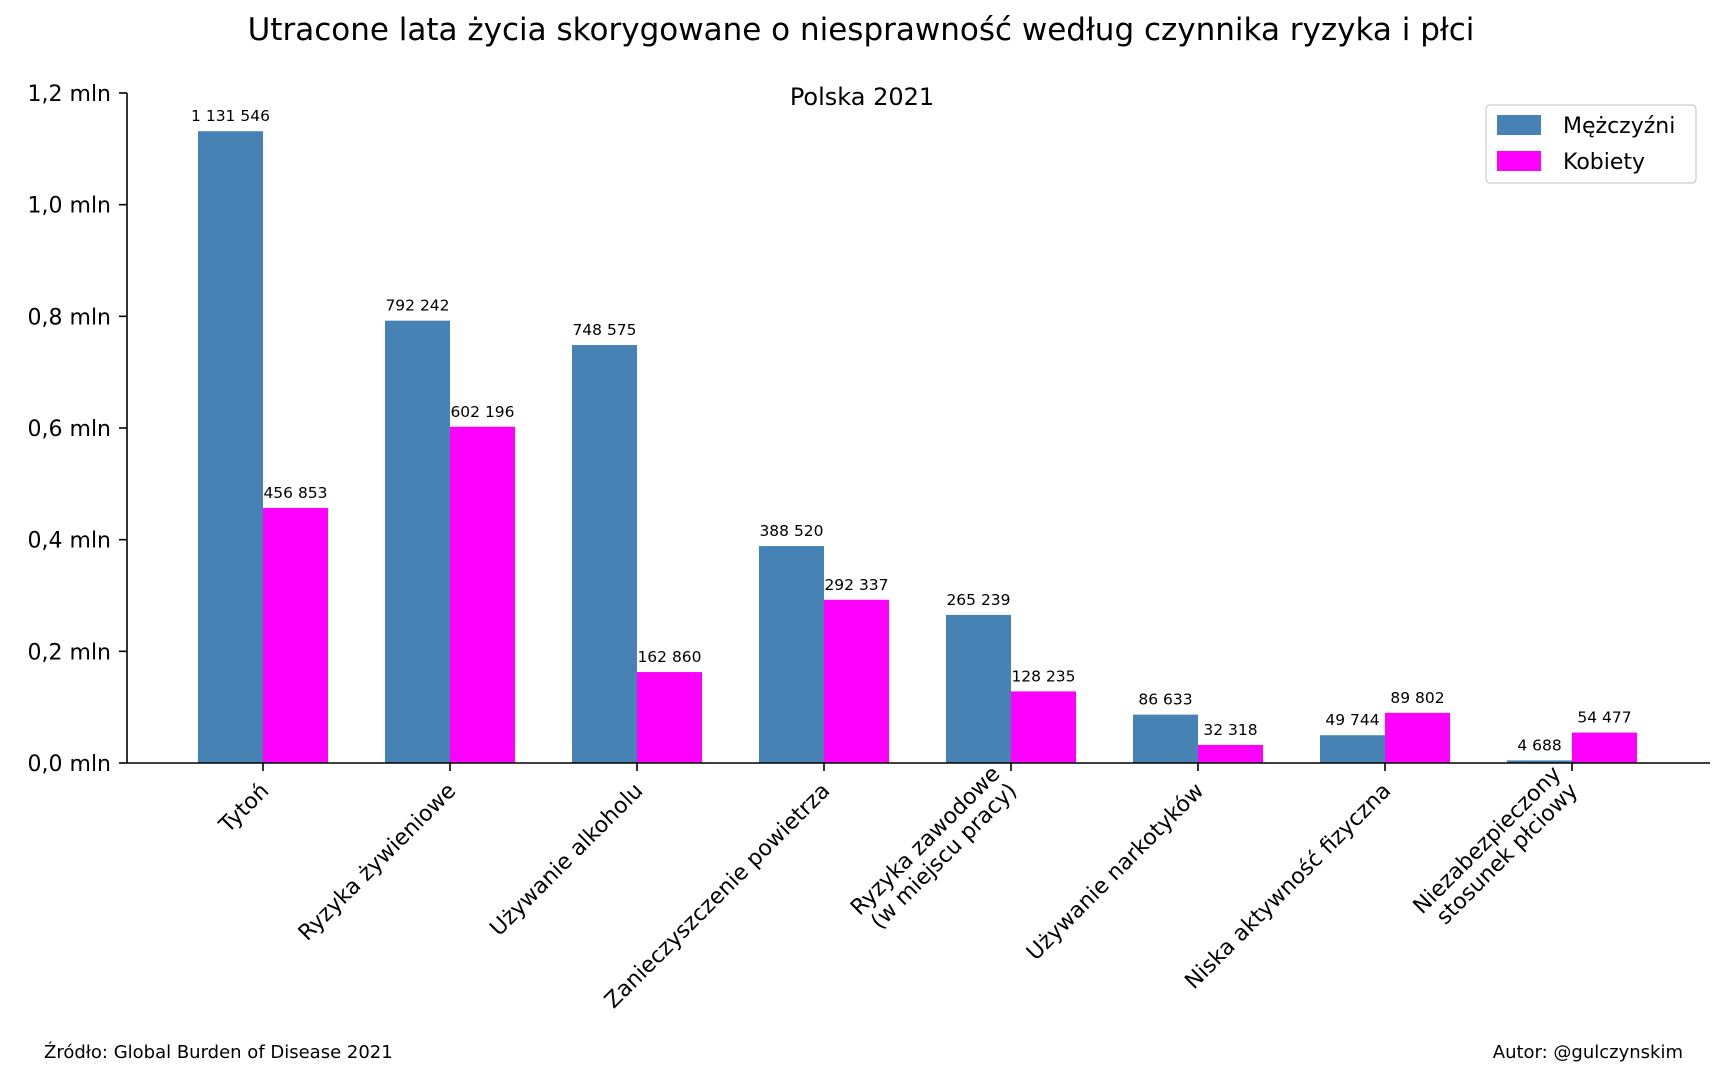  Describe the element at coordinates (1417, 698) in the screenshot. I see `bar-value-label: 89 802` at that location.